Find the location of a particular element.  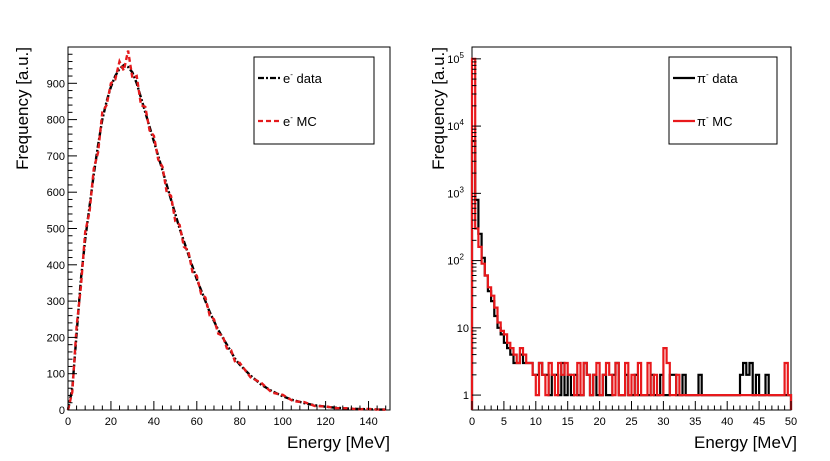

x-tick-label: 35 is located at coordinates (695, 422).